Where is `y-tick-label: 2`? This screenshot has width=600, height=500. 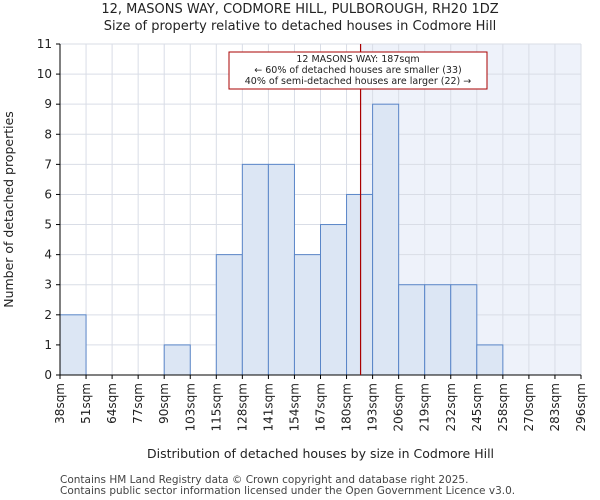 y-tick-label: 2 is located at coordinates (48, 315).